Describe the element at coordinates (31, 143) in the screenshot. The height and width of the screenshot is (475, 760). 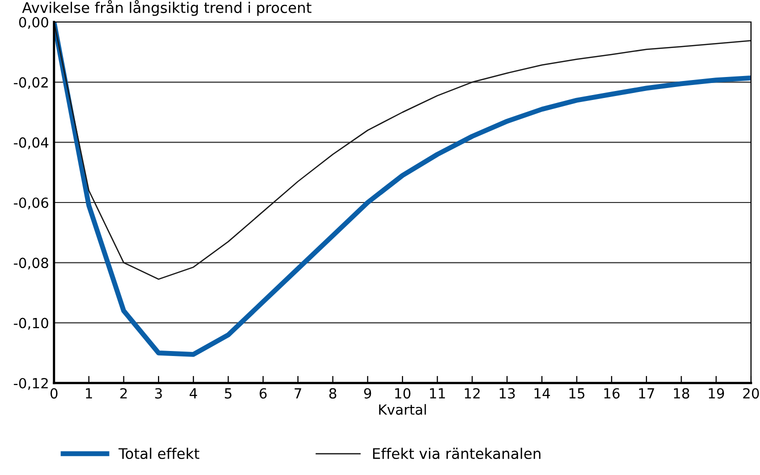
I see `y-tick-label: -0,04` at that location.